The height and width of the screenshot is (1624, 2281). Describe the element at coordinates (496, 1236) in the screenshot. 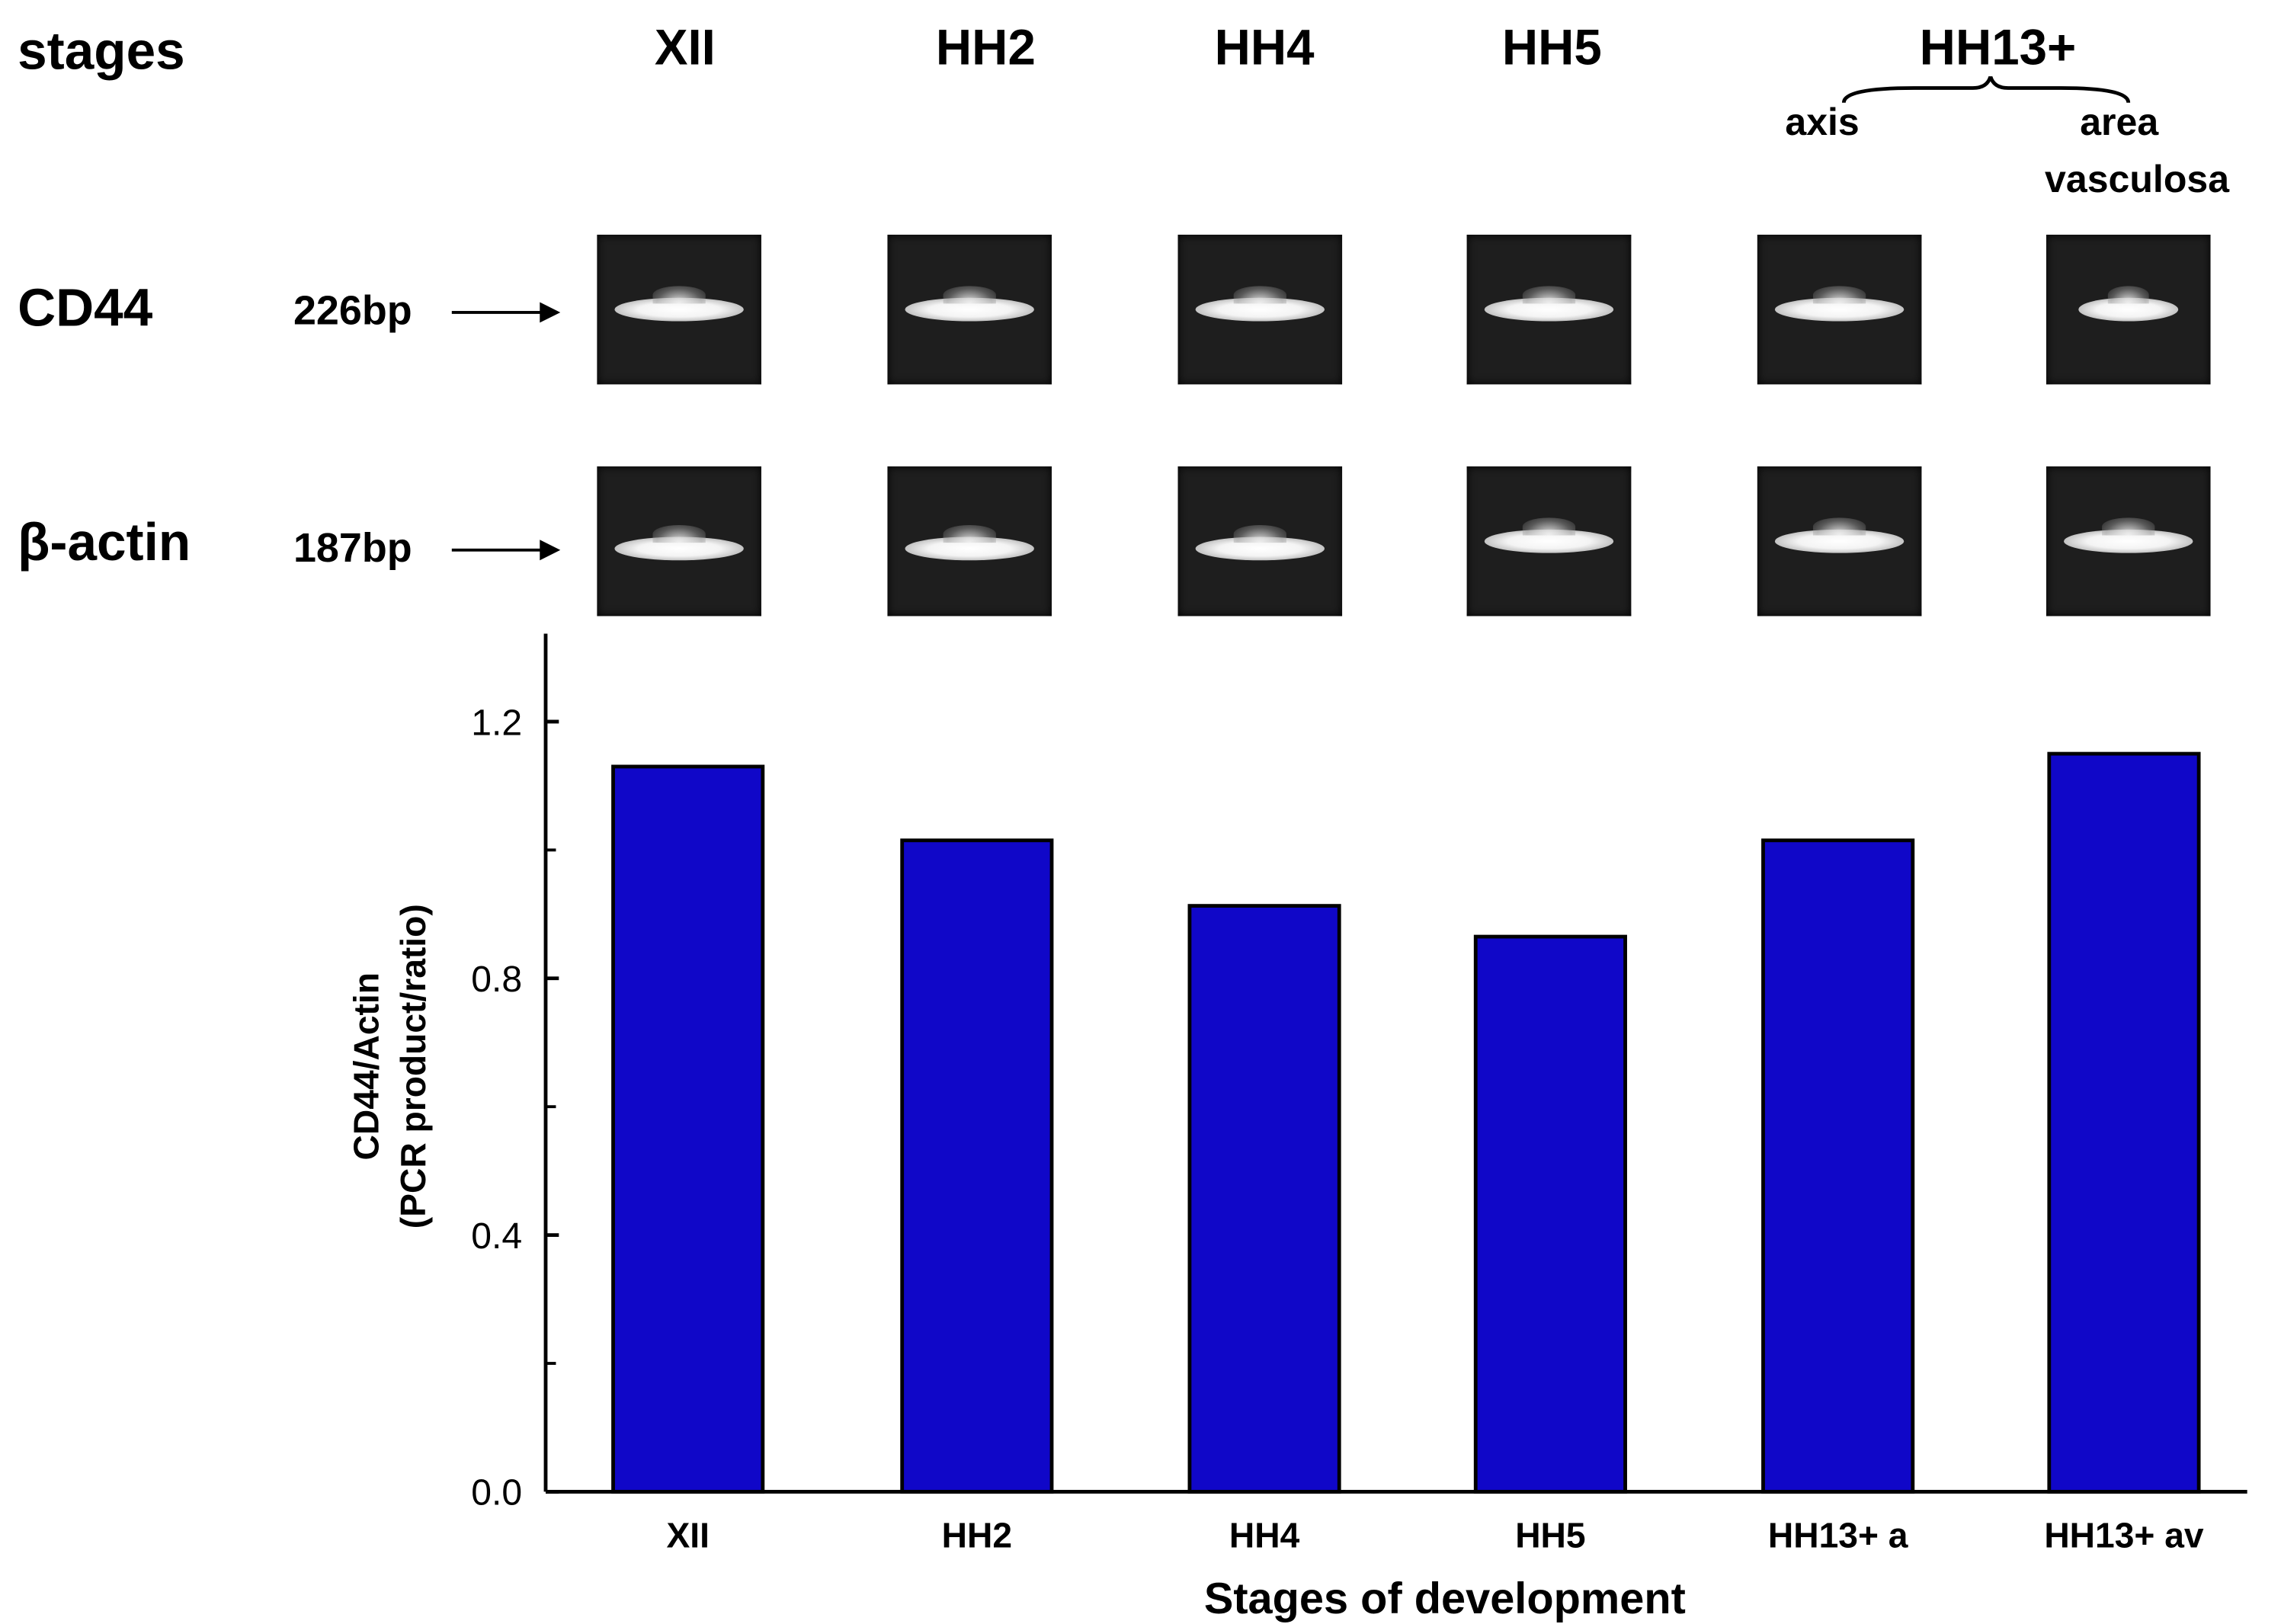

I see `y-tick-label: 0.4` at that location.